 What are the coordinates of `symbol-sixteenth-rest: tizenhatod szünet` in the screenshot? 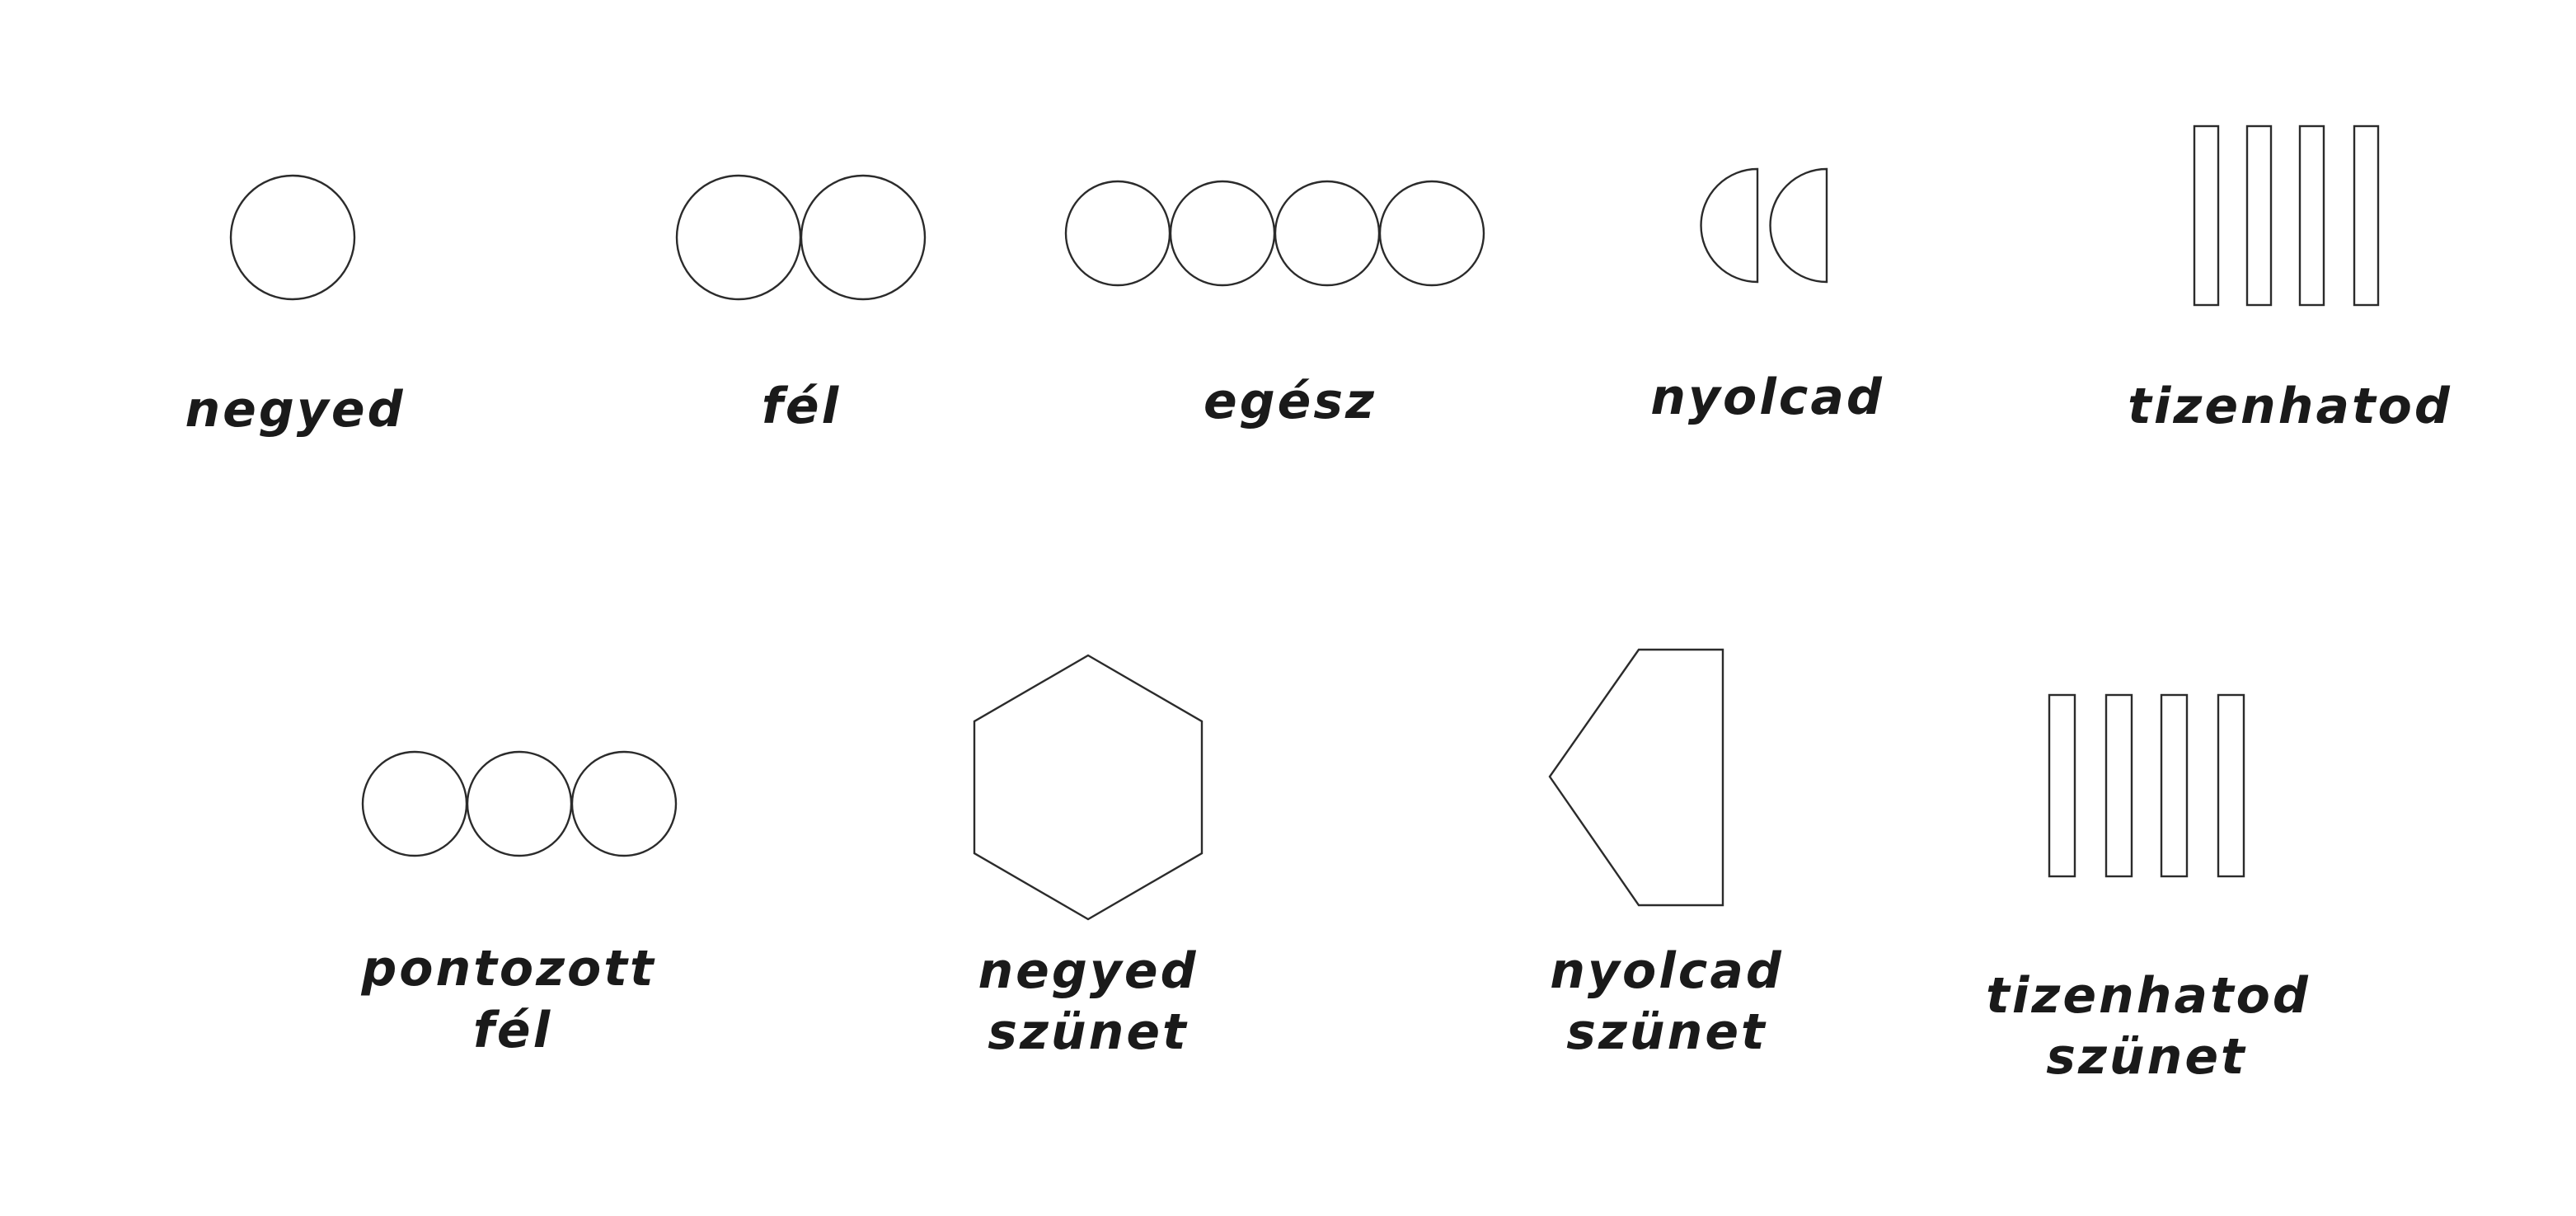 It's located at (2148, 889).